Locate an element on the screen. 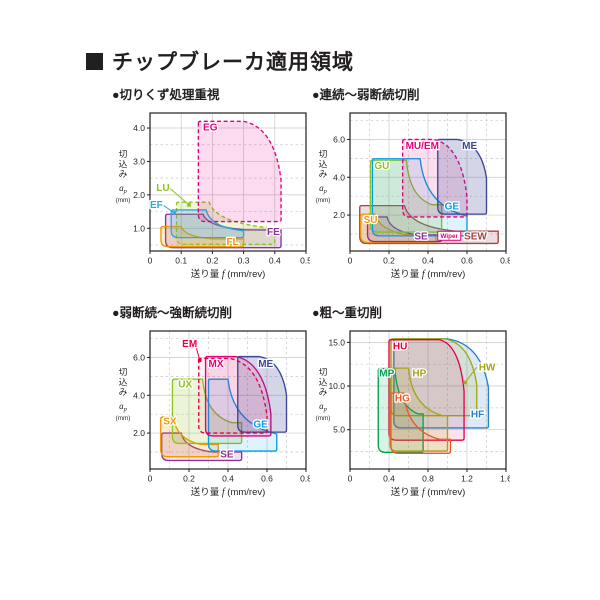 The height and width of the screenshot is (600, 600). x-tick-label: 0.5 is located at coordinates (305, 261).